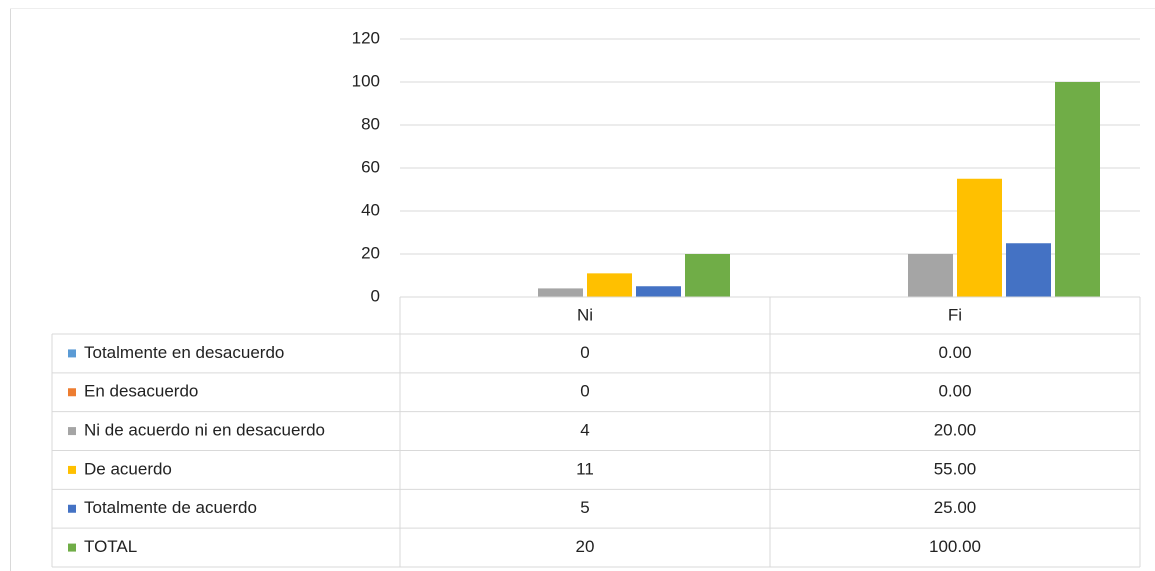  Describe the element at coordinates (585, 314) in the screenshot. I see `x-tick-label: Ni` at that location.